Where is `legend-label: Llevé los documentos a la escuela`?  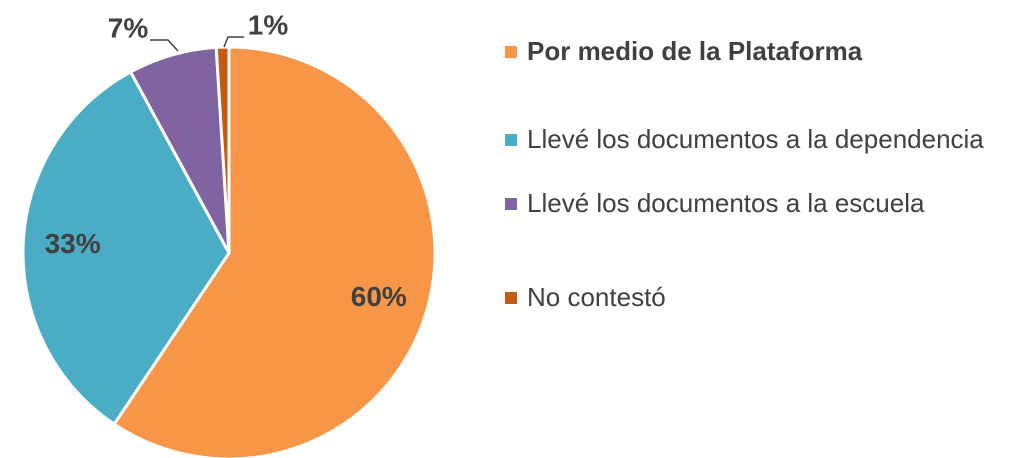 legend-label: Llevé los documentos a la escuela is located at coordinates (726, 203).